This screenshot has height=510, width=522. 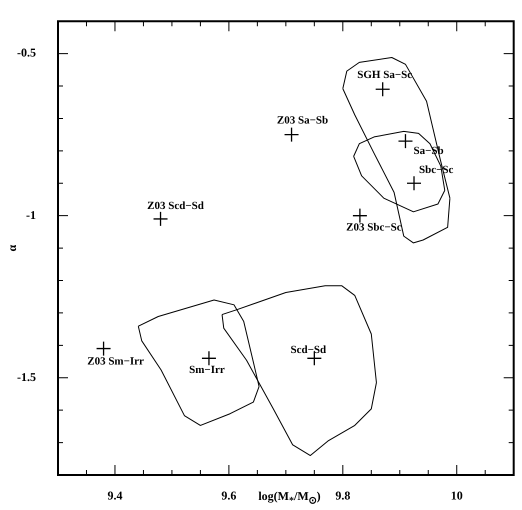 I want to click on y-axis-title: α, so click(x=12, y=248).